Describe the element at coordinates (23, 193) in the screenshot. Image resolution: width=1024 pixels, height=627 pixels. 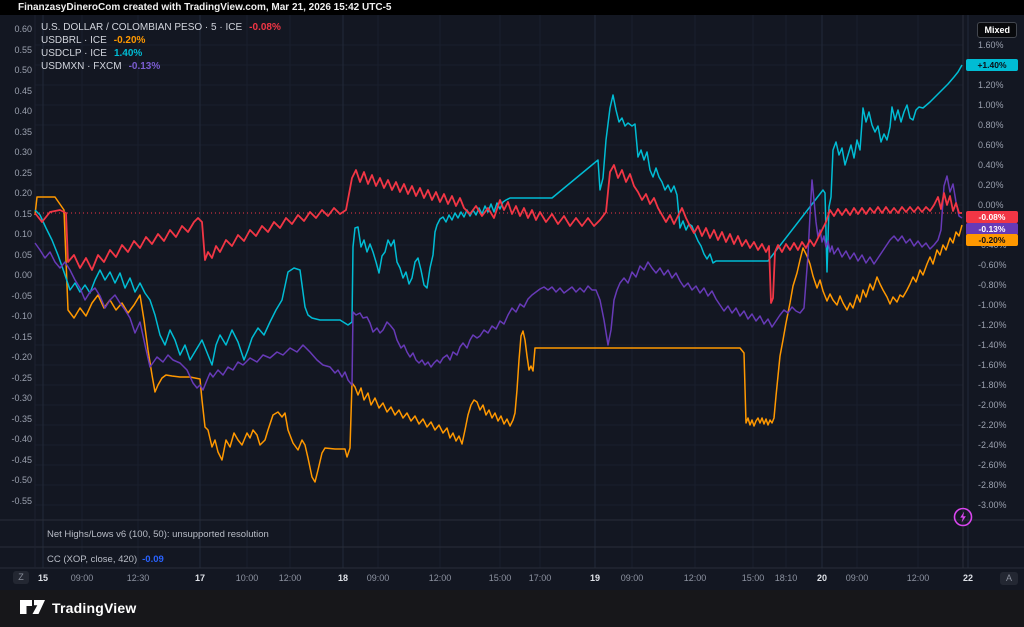
I see `left-axis-tick: 0.20` at that location.